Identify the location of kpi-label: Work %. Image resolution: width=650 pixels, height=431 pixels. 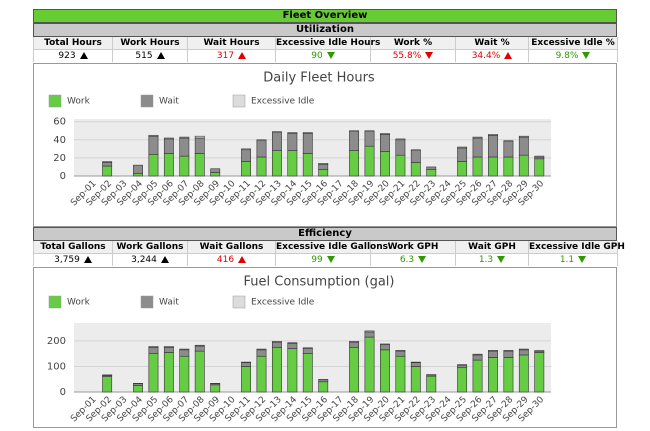
(413, 43).